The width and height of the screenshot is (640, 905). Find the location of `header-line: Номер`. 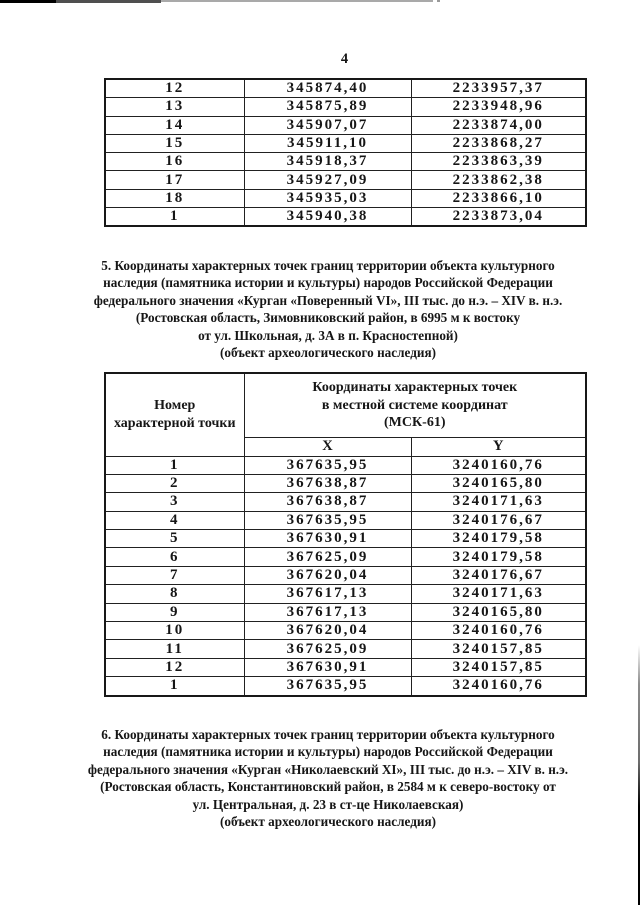

header-line: Номер is located at coordinates (175, 406).